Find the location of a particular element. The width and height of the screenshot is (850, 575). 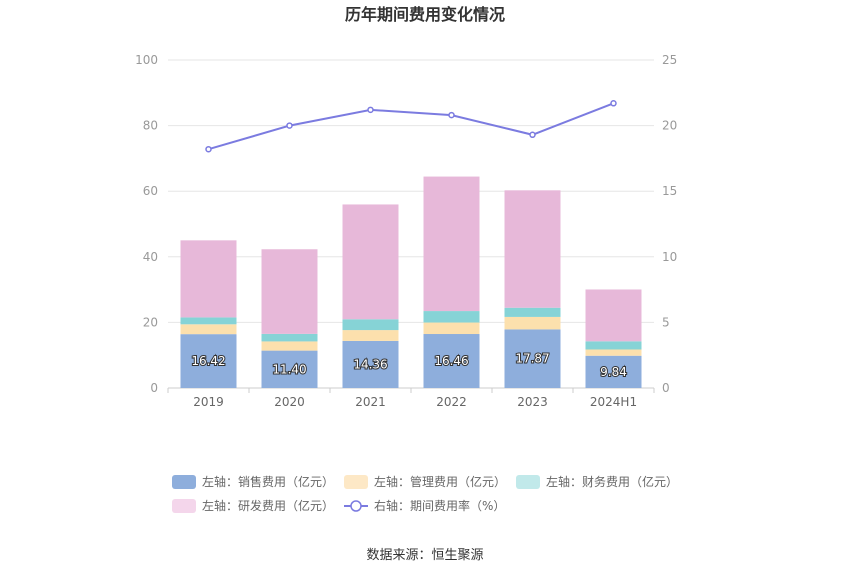

left-tick-label: 60 is located at coordinates (150, 191).